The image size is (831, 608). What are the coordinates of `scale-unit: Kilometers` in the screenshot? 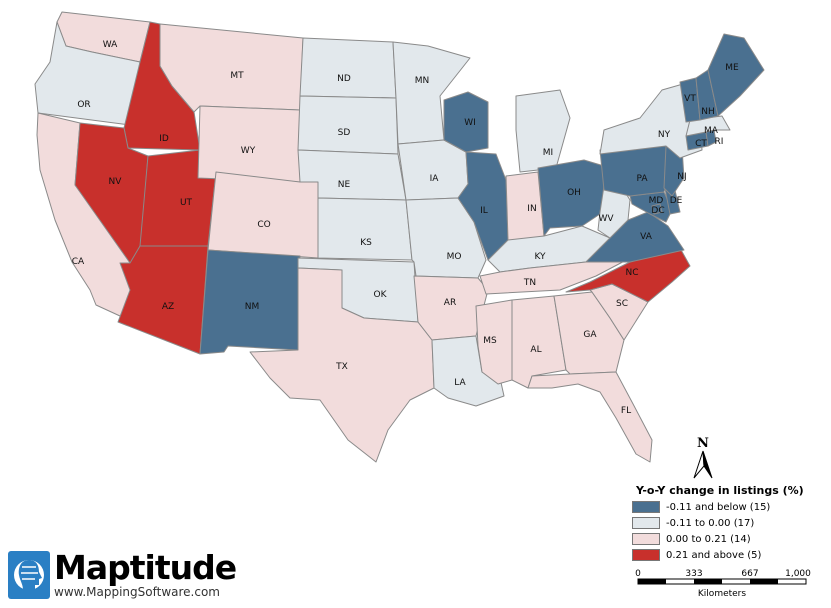 It's located at (722, 594).